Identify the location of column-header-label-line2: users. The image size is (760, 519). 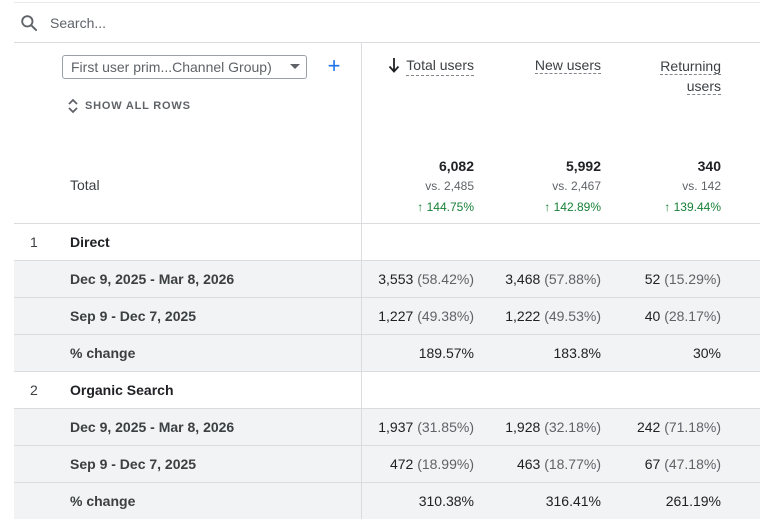
(703, 86).